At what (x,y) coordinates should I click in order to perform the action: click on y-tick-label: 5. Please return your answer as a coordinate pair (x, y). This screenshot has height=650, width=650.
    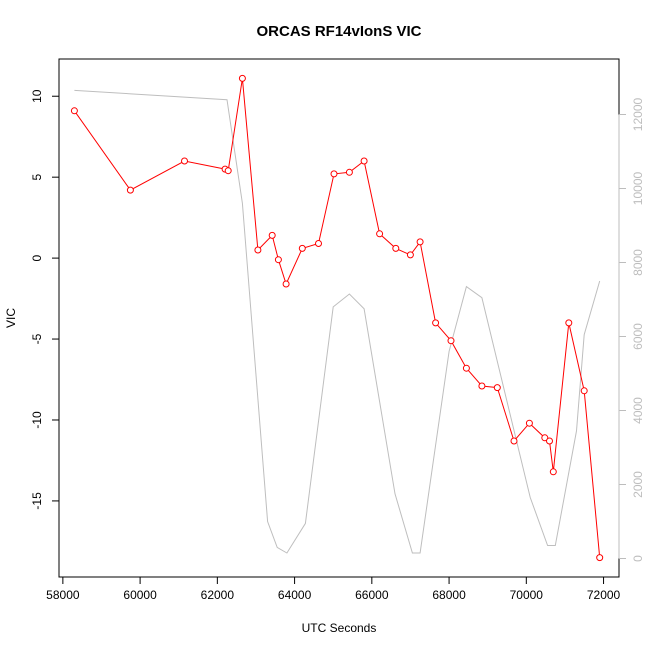
    Looking at the image, I should click on (37, 177).